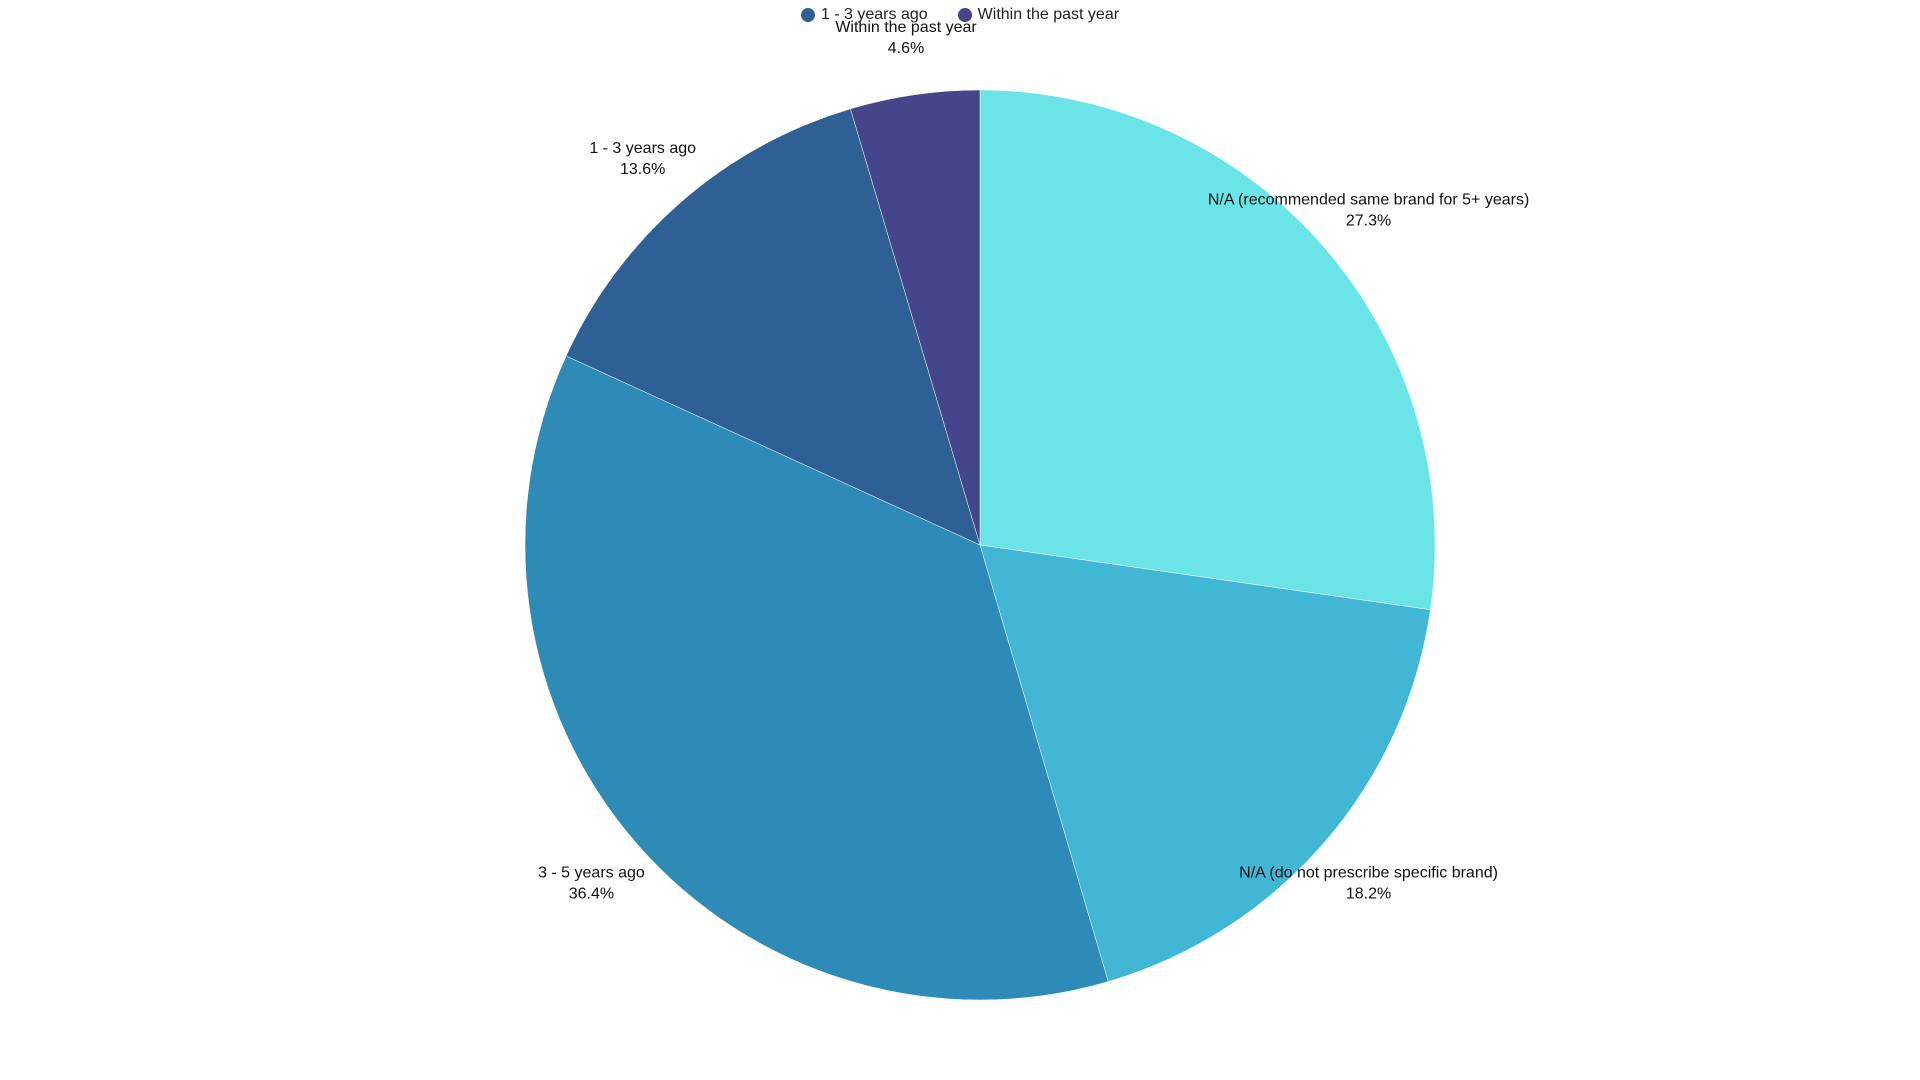 The height and width of the screenshot is (1080, 1920). What do you see at coordinates (1368, 873) in the screenshot?
I see `slice-label-n-a-do-not-prescribe-specific-brand: N/A (do not prescribe specific brand)` at bounding box center [1368, 873].